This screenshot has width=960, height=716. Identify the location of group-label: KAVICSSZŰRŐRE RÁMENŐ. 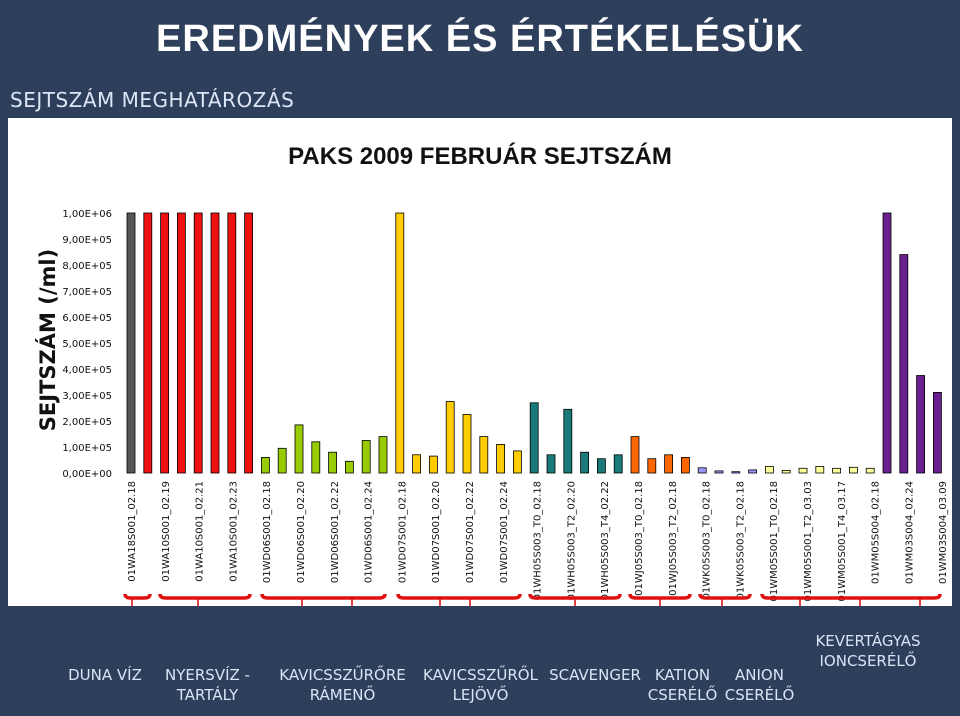
(342, 685).